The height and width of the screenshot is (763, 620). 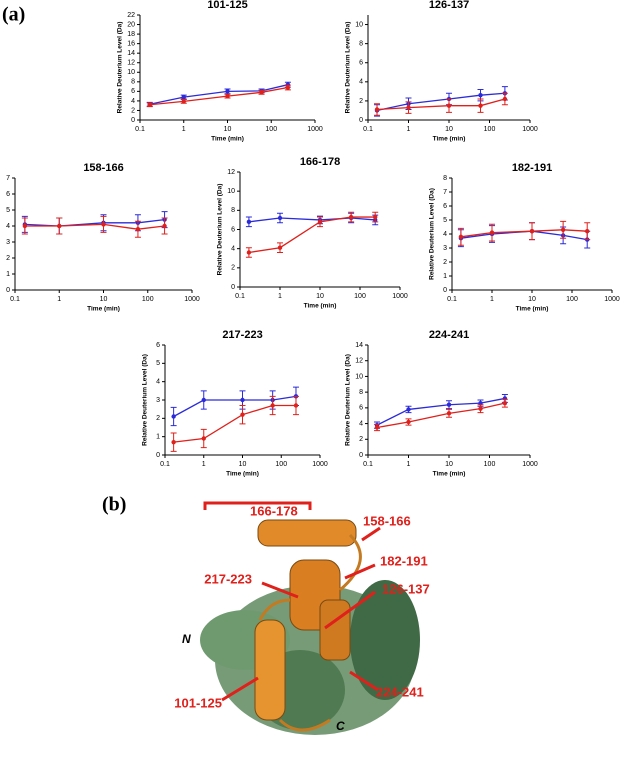 What do you see at coordinates (387, 520) in the screenshot?
I see `region-label: 158-166` at bounding box center [387, 520].